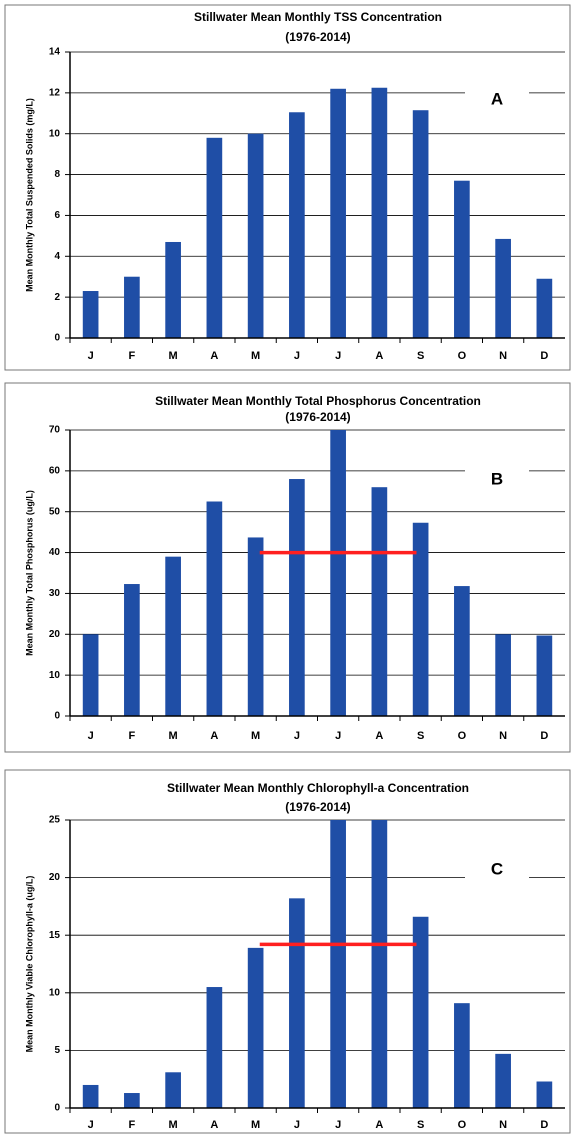 This screenshot has width=575, height=1138. Describe the element at coordinates (55, 92) in the screenshot. I see `y-tick-label: 12` at that location.